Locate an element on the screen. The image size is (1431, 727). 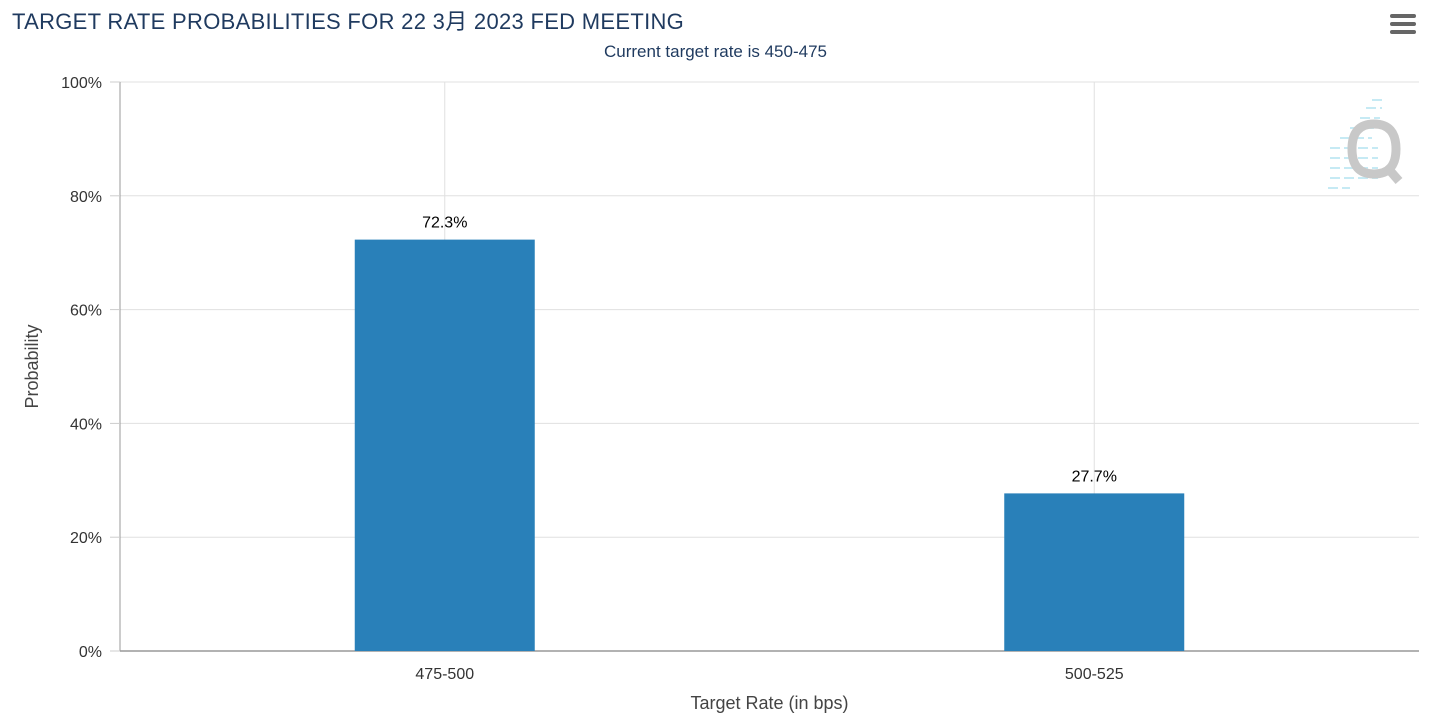
hamburger-menu-icon is located at coordinates (1403, 25).